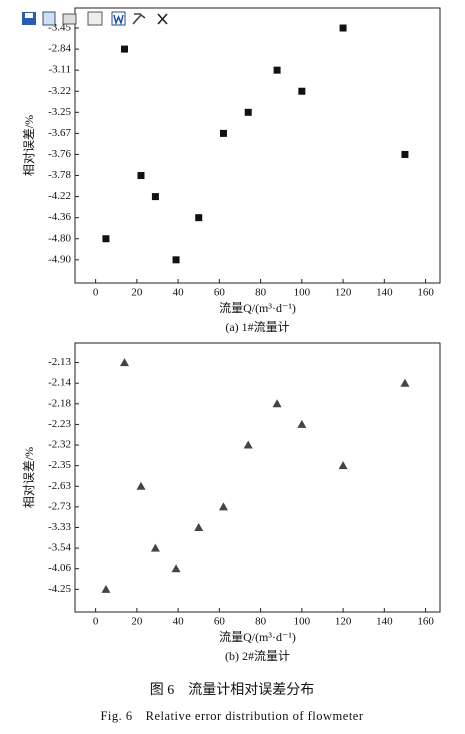 The width and height of the screenshot is (465, 734). What do you see at coordinates (59, 259) in the screenshot?
I see `y-tick-label: -4.90` at bounding box center [59, 259].